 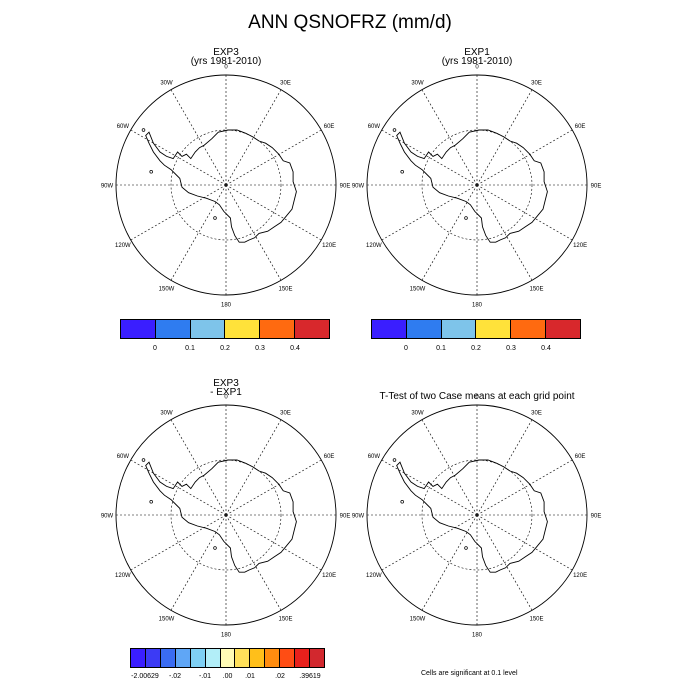 What do you see at coordinates (227, 676) in the screenshot?
I see `colorbar-tick-label: .00` at bounding box center [227, 676].